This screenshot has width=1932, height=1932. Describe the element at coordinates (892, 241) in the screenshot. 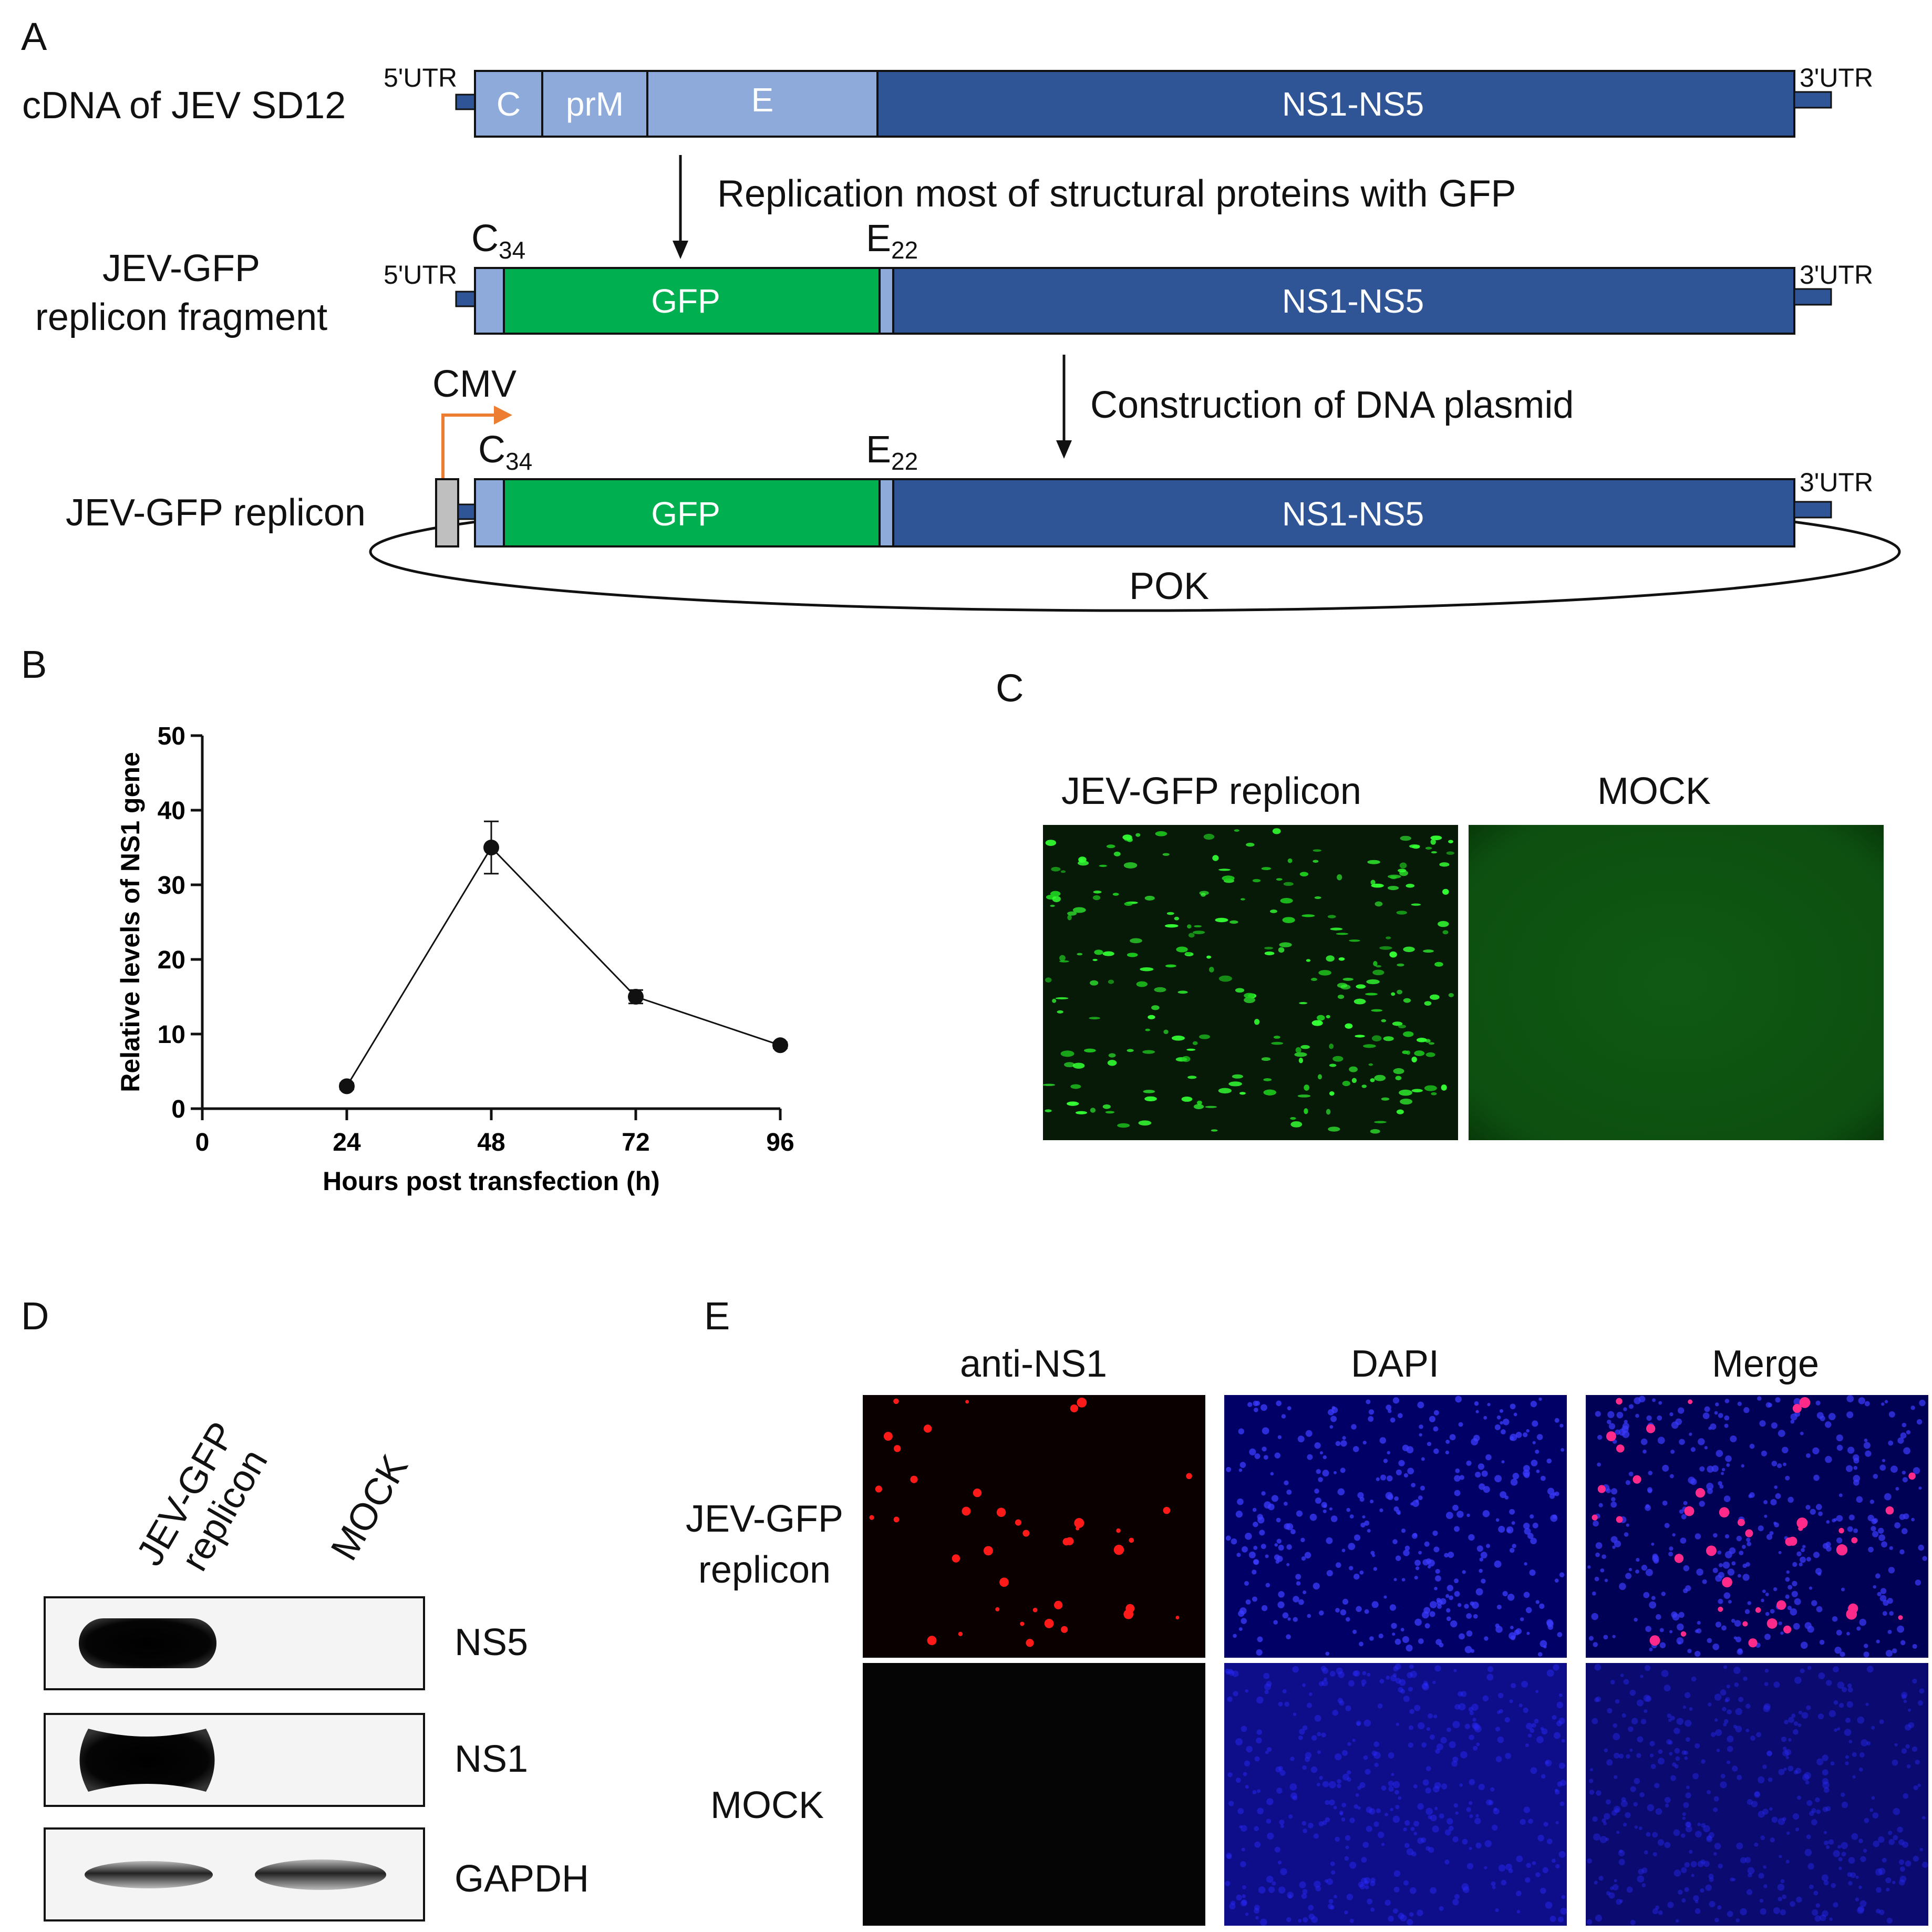

I see `row2-e22: E22` at that location.